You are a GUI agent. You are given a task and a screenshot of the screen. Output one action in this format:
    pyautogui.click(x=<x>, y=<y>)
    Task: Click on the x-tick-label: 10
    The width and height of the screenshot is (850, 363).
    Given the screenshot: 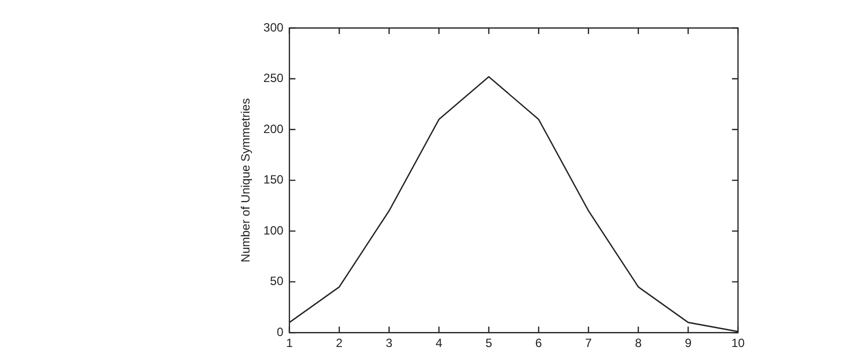 What is the action you would take?
    pyautogui.click(x=738, y=343)
    